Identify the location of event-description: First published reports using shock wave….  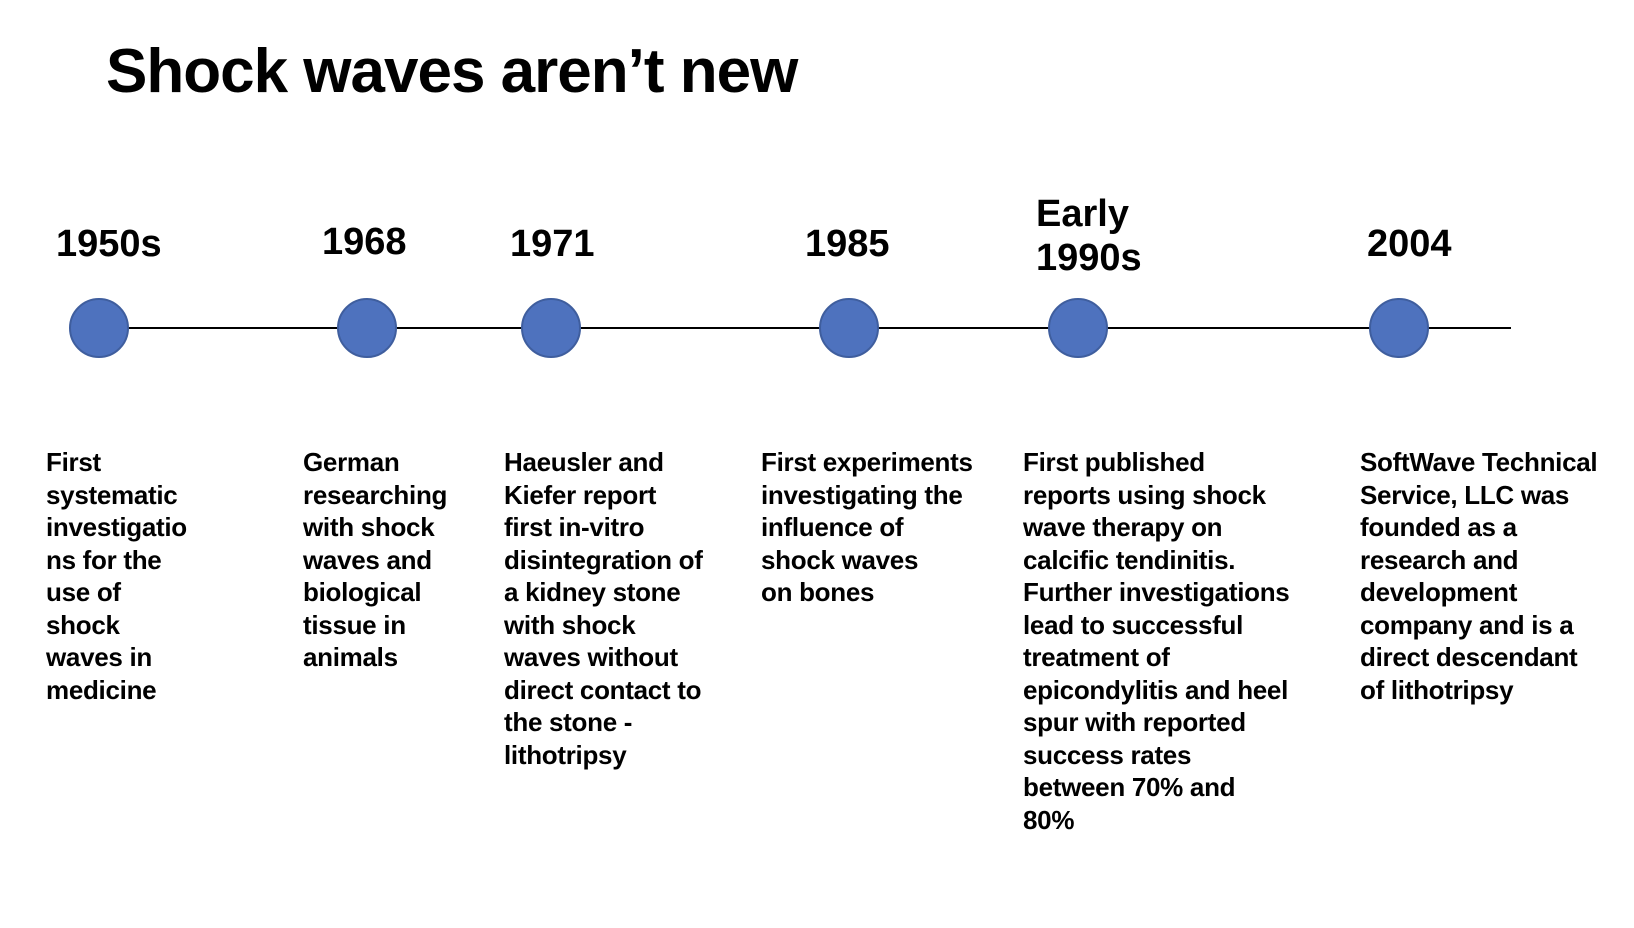
(1156, 641).